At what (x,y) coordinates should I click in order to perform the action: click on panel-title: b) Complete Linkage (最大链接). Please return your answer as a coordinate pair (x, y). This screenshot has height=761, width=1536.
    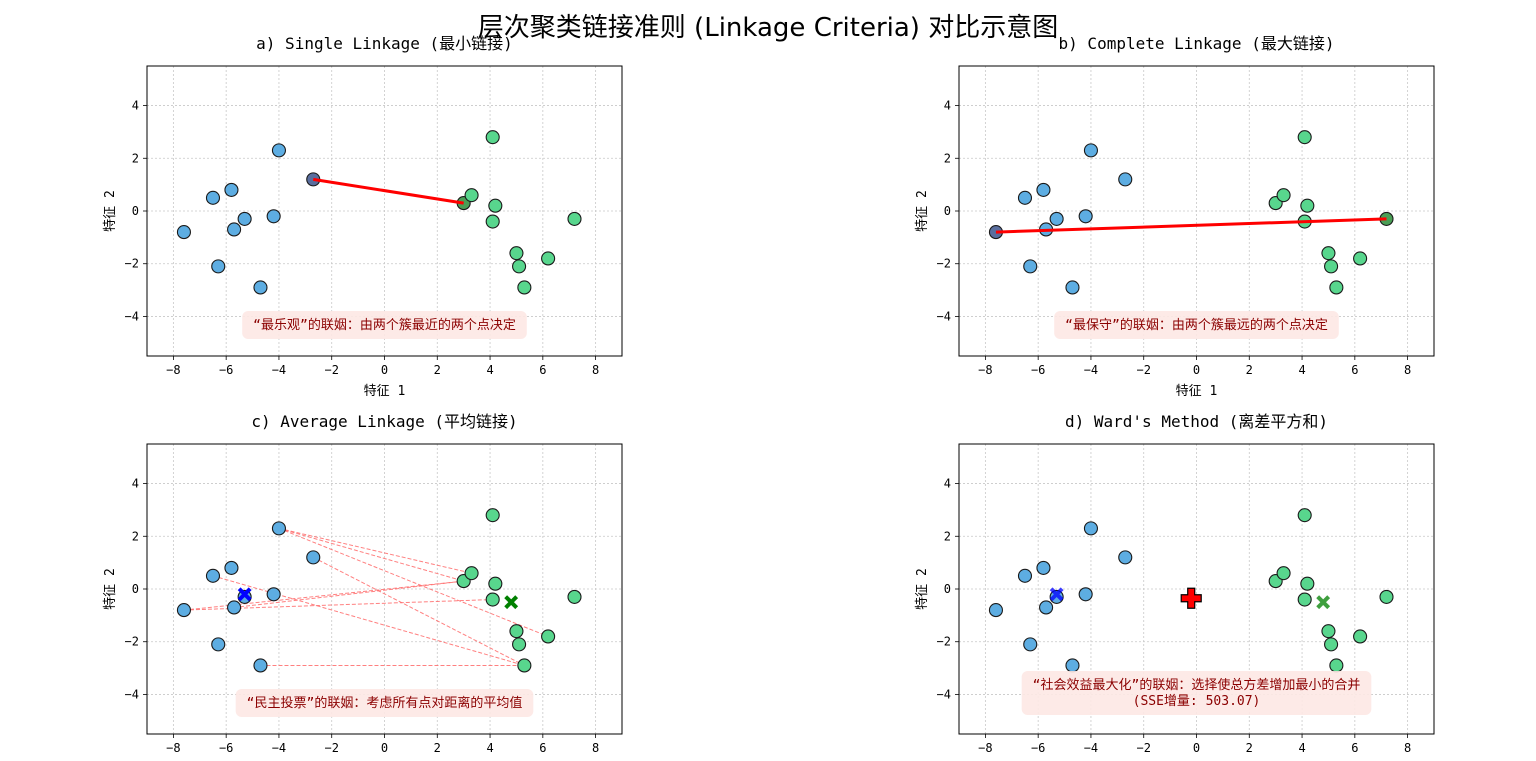
    Looking at the image, I should click on (1197, 43).